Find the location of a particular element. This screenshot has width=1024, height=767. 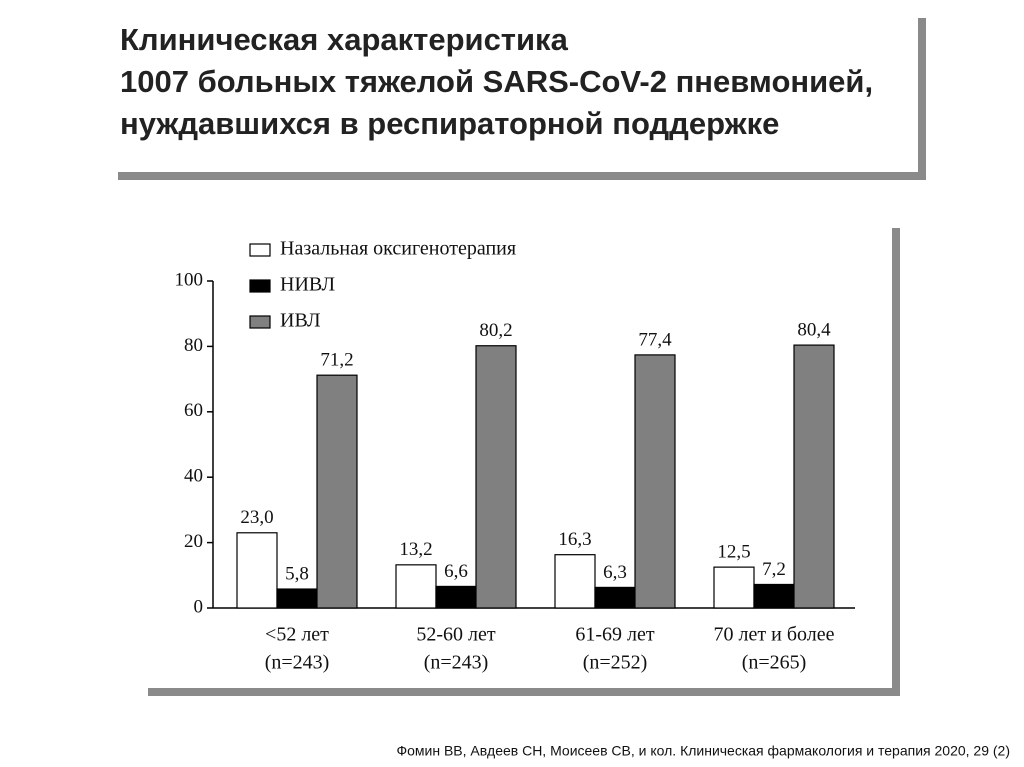

x-tick-label: <52 лет is located at coordinates (297, 635).